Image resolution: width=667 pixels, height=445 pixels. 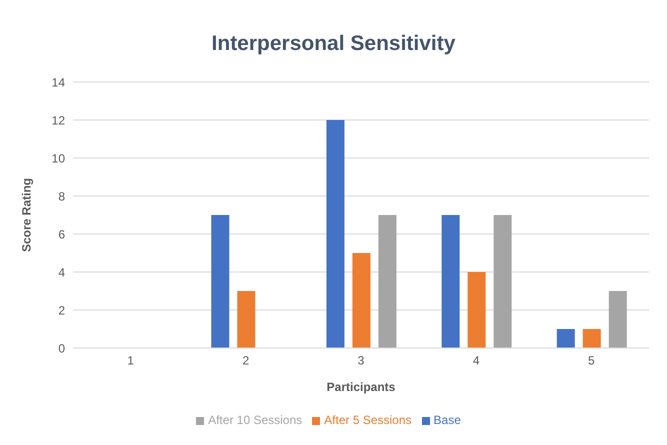 What do you see at coordinates (476, 361) in the screenshot?
I see `x-tick-label: 4` at bounding box center [476, 361].